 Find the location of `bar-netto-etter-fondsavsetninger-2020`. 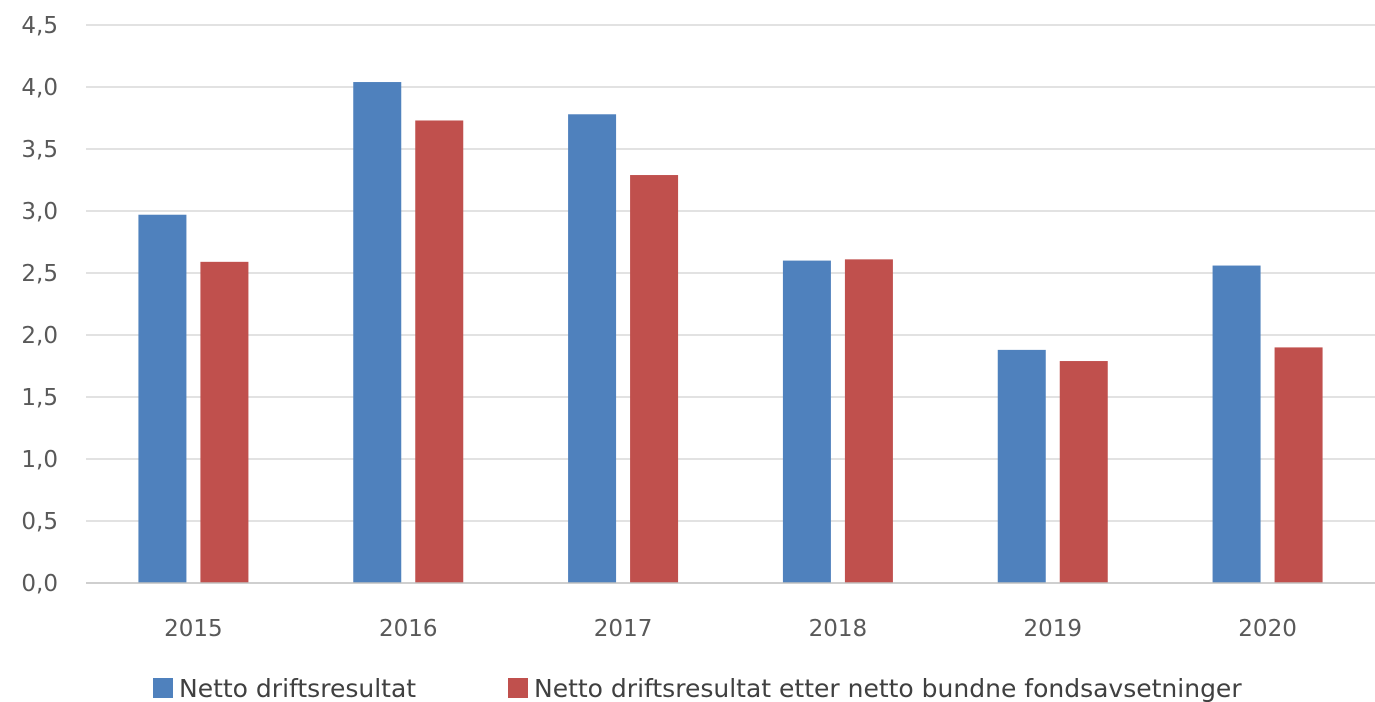

bar-netto-etter-fondsavsetninger-2020 is located at coordinates (1298, 465).